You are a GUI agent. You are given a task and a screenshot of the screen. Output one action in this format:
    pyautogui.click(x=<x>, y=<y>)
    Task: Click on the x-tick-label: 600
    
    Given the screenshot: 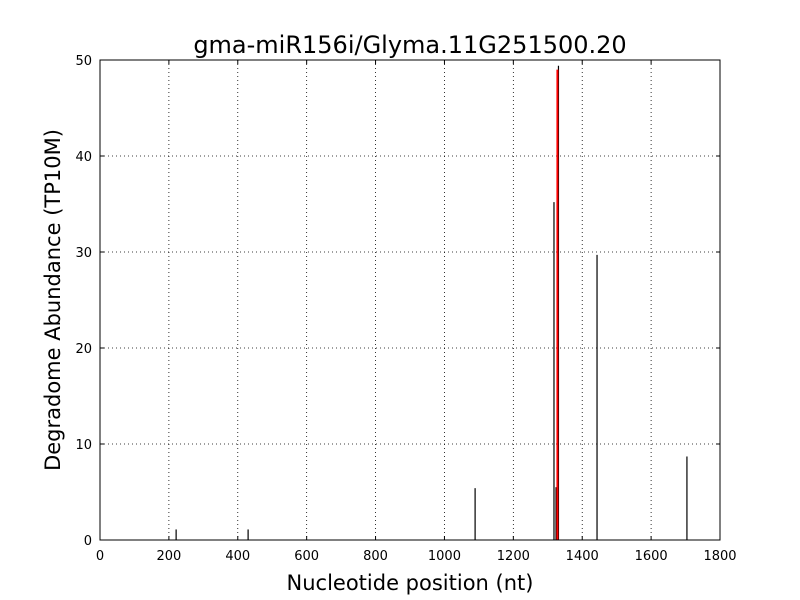 What is the action you would take?
    pyautogui.click(x=306, y=556)
    